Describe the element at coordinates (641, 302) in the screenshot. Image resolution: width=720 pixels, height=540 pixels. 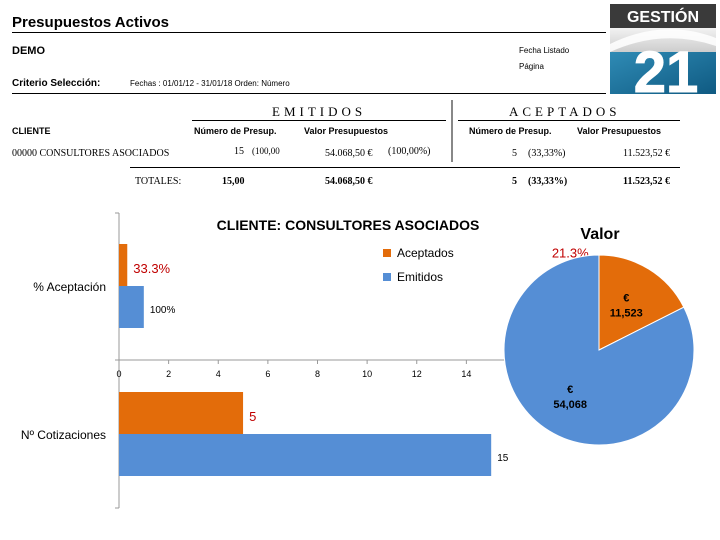
I see `pie-slice-aceptados` at that location.